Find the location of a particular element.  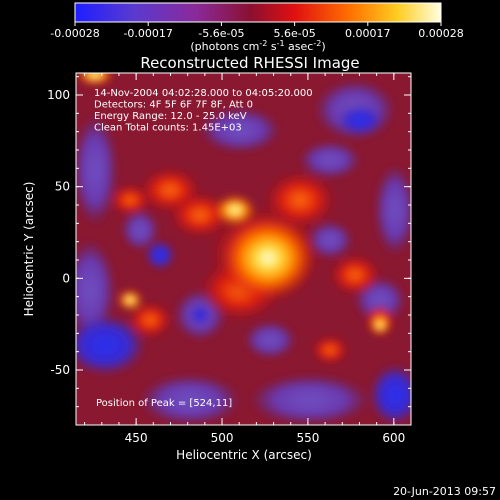

info-line: 14-Nov-2004 04:02:28.000 to 04:05:20.000 is located at coordinates (203, 93).